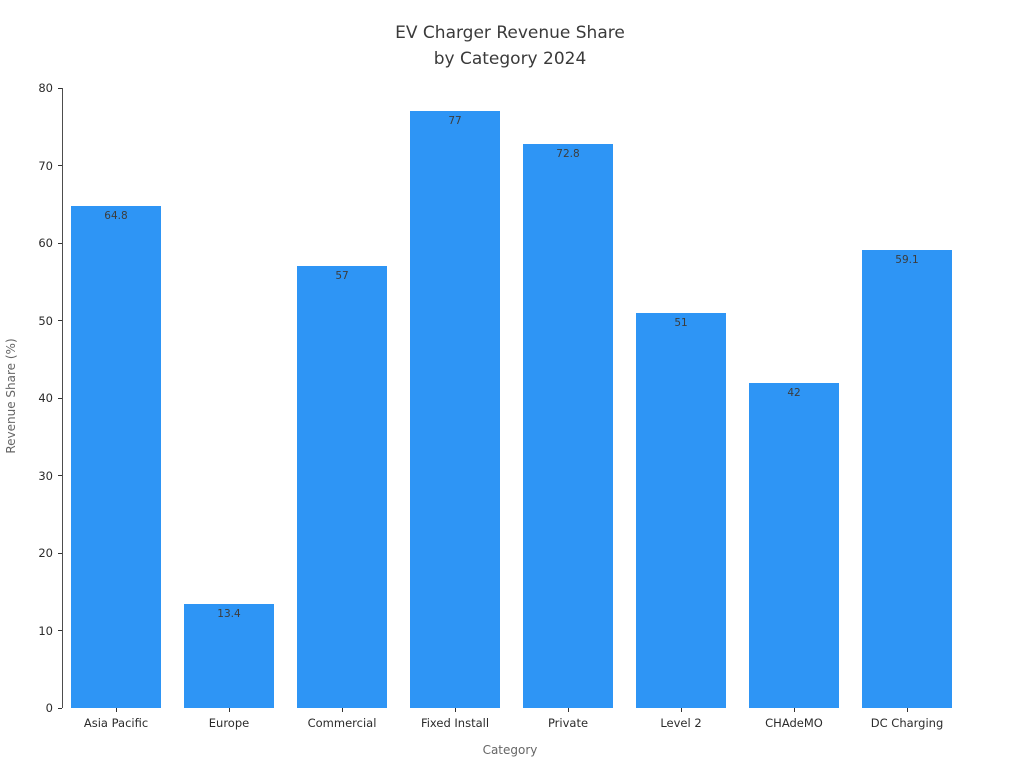  Describe the element at coordinates (907, 723) in the screenshot. I see `x-tick-label: DC Charging` at that location.